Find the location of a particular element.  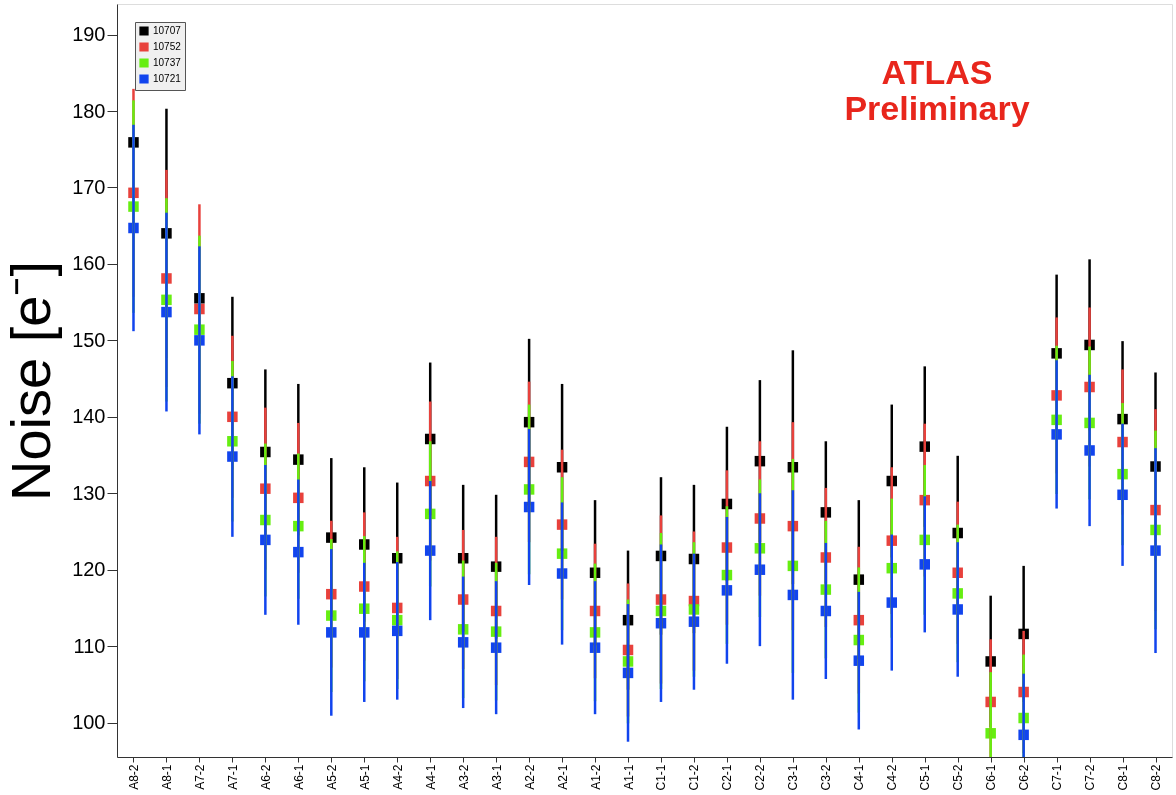

legend-label: 10737 is located at coordinates (167, 62).